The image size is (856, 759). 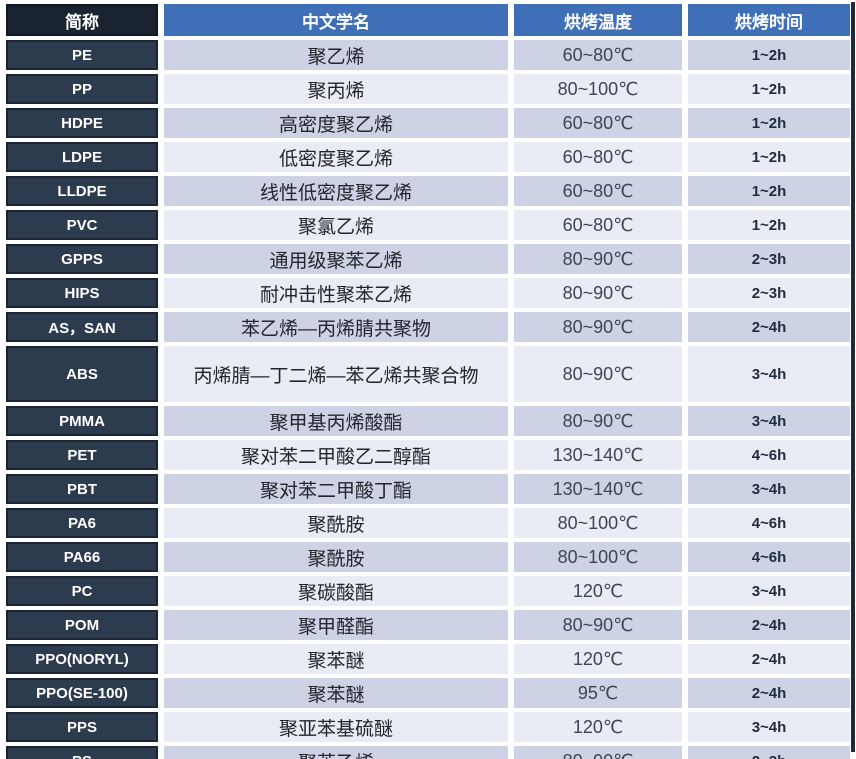 I want to click on table-row: LDPE 低密度聚乙烯 60~80℃ 1~2h, so click(x=428, y=157).